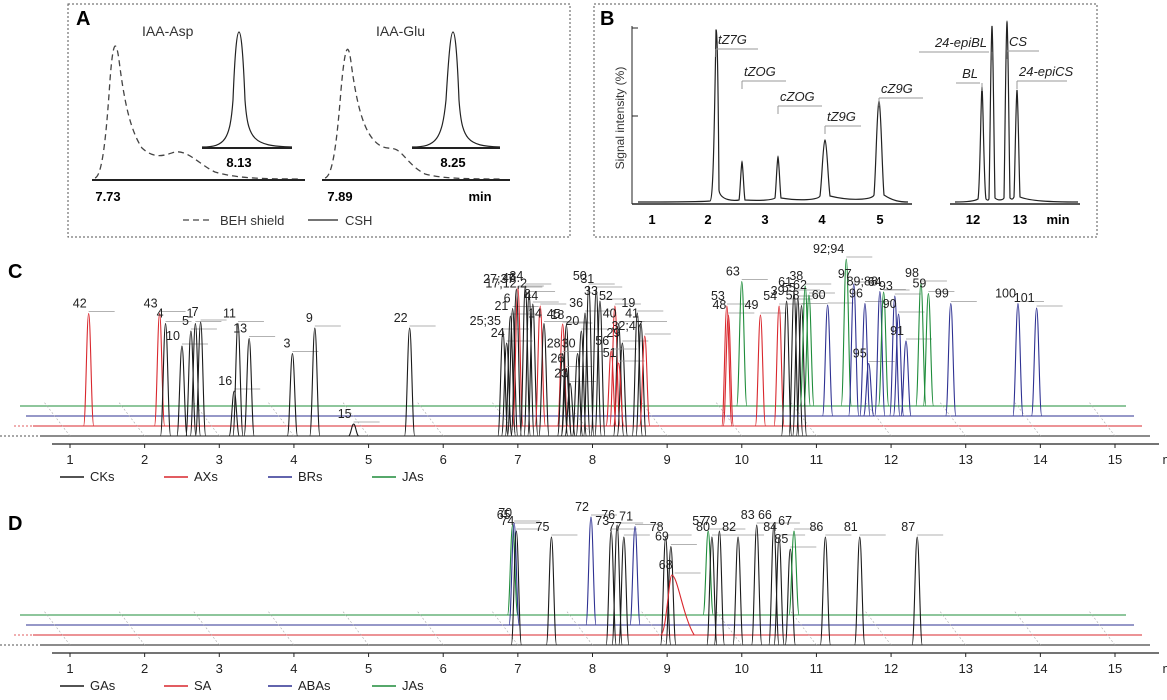 The height and width of the screenshot is (700, 1167). Describe the element at coordinates (368, 668) in the screenshot. I see `x-tick-label: 5` at that location.